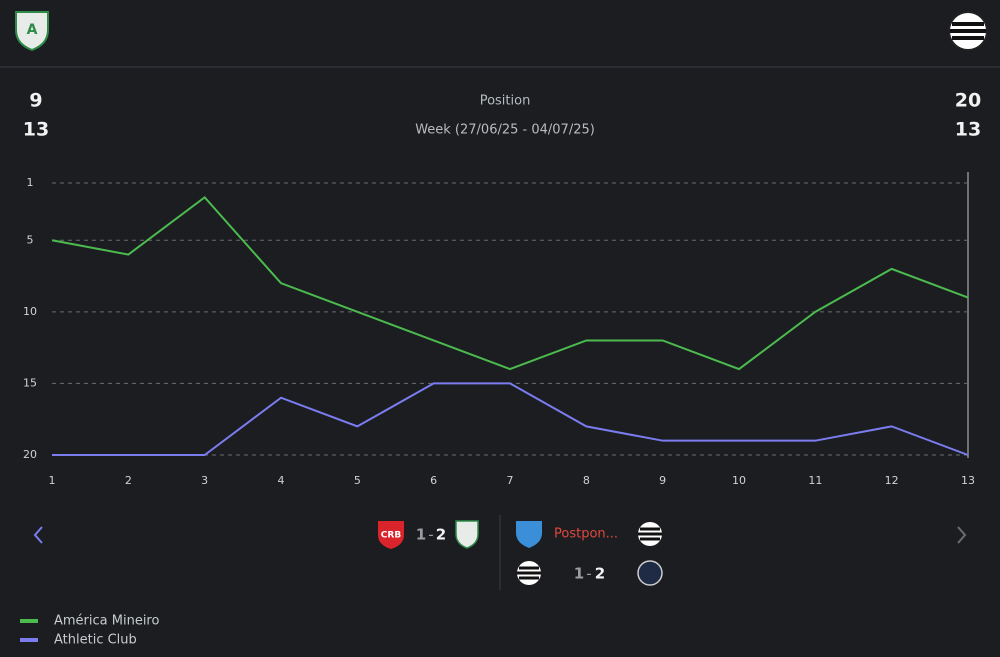  What do you see at coordinates (30, 382) in the screenshot?
I see `y-tick-label: 15` at bounding box center [30, 382].